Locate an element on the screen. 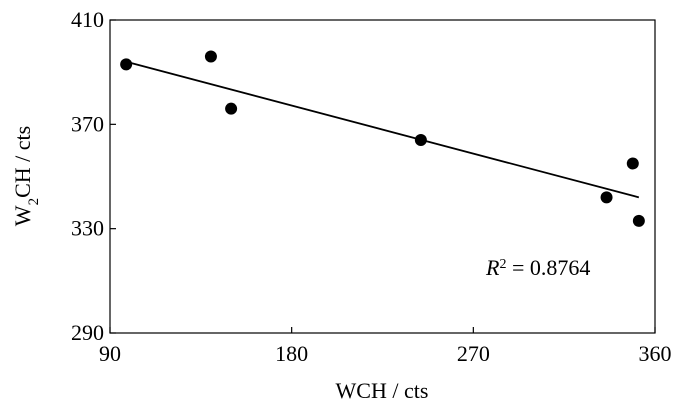 The width and height of the screenshot is (700, 410). x-axis: 90 180 270 360 is located at coordinates (385, 346).